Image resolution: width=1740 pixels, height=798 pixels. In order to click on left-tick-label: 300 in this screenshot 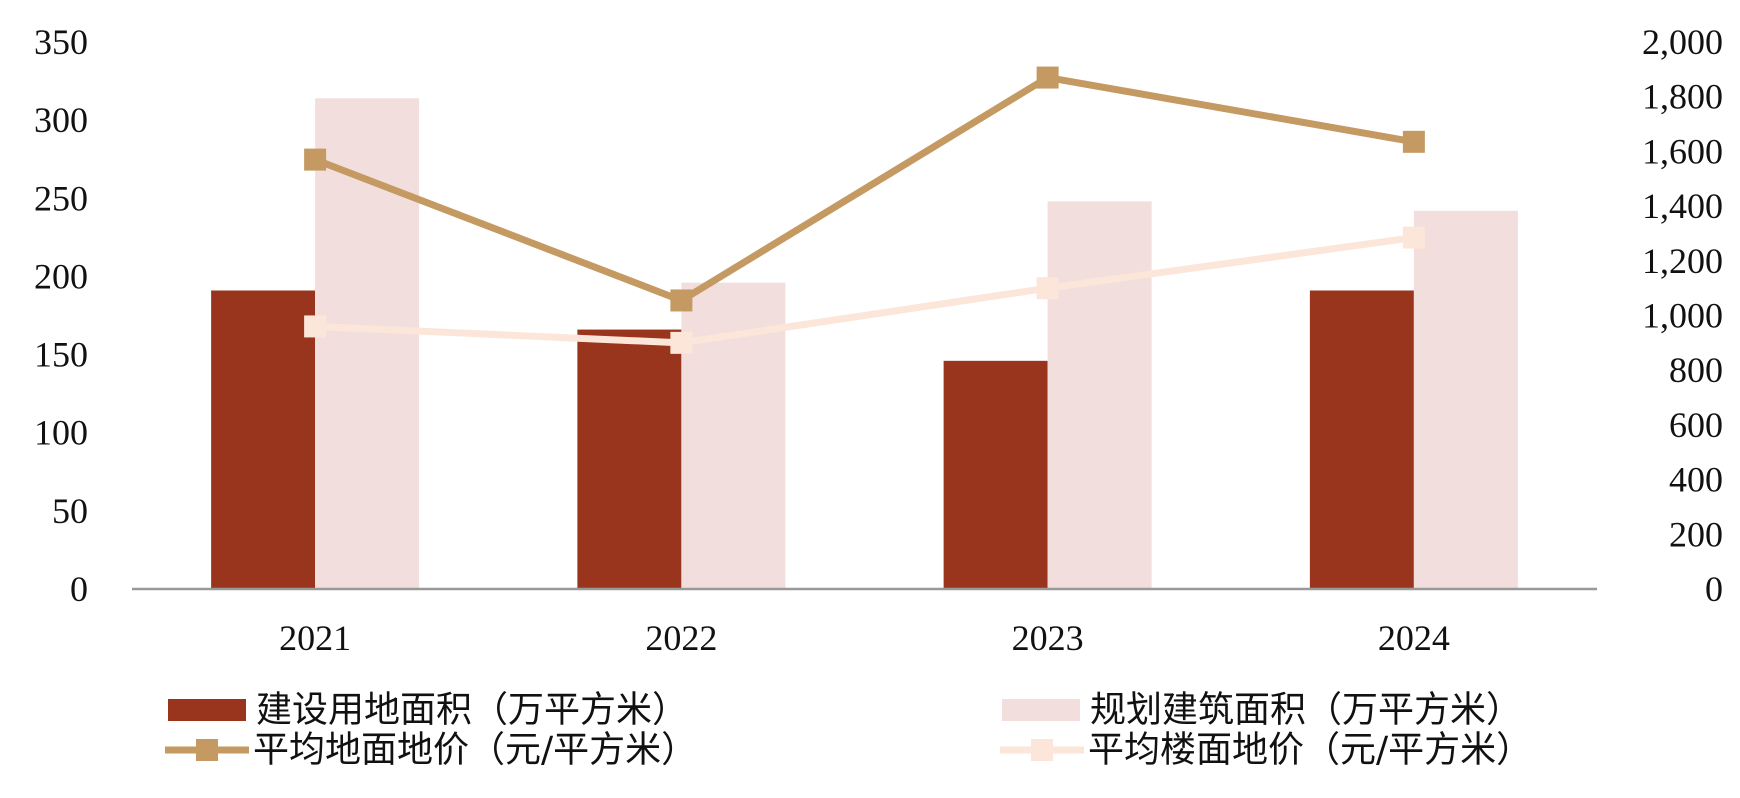, I will do `click(61, 120)`.